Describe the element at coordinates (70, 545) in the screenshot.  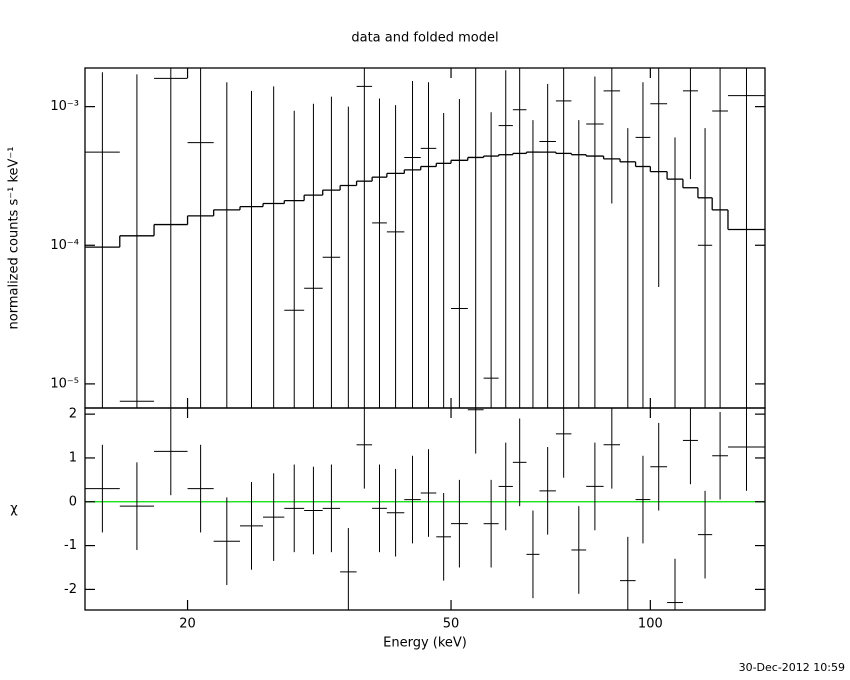
I see `residual-tick-label: -1` at that location.